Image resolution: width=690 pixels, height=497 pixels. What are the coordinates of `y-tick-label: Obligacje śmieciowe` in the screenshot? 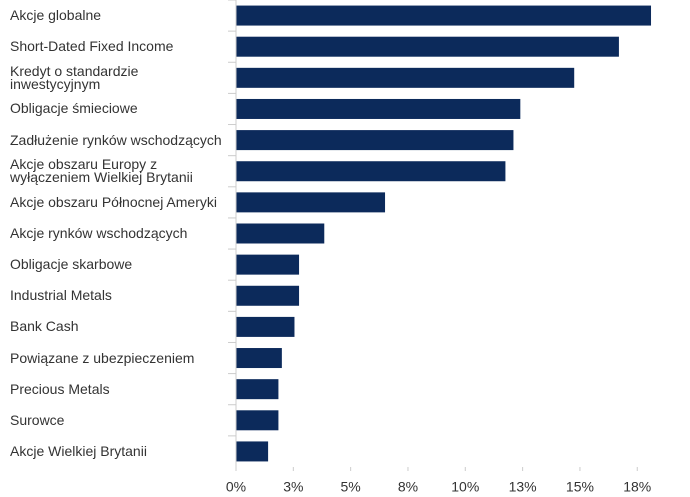 It's located at (74, 108).